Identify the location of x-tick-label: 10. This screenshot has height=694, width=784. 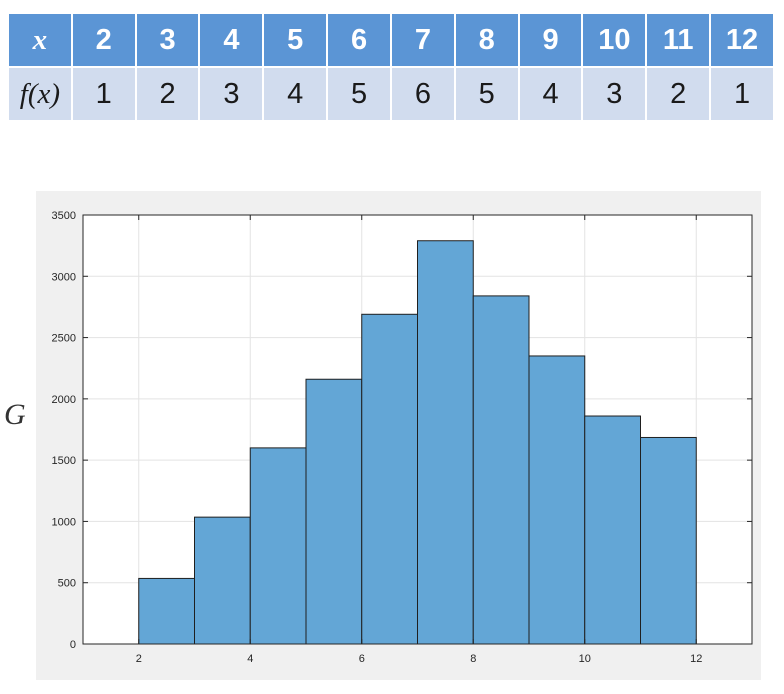
(585, 659).